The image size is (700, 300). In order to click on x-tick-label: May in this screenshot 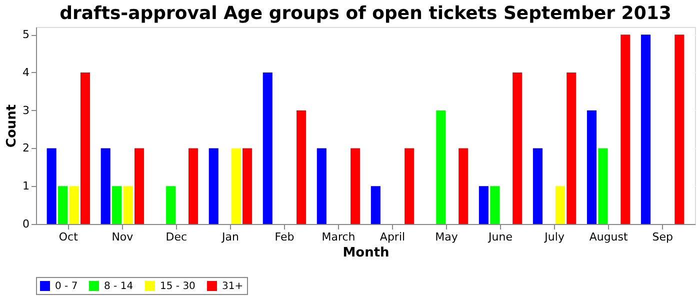, I will do `click(446, 237)`.